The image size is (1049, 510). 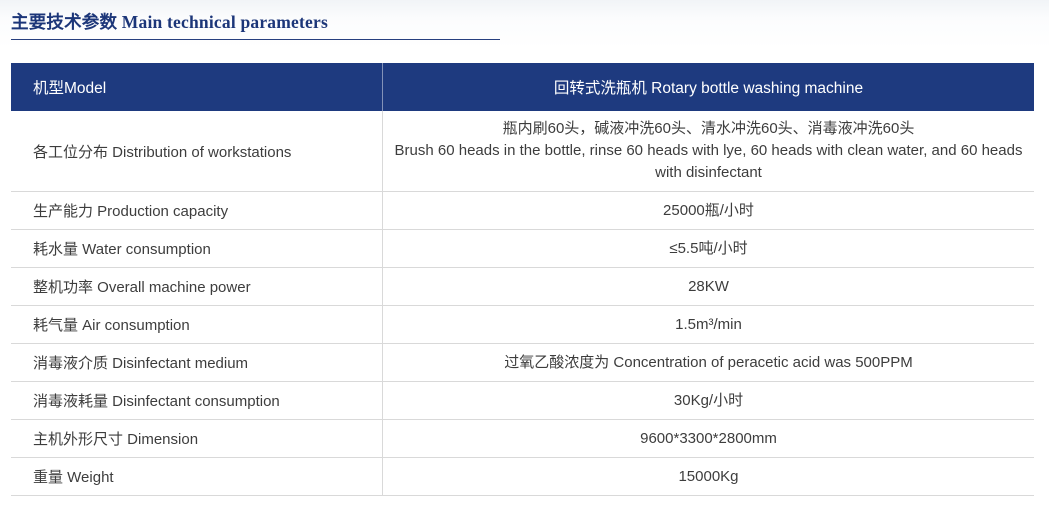 What do you see at coordinates (708, 476) in the screenshot?
I see `row-value: 15000Kg` at bounding box center [708, 476].